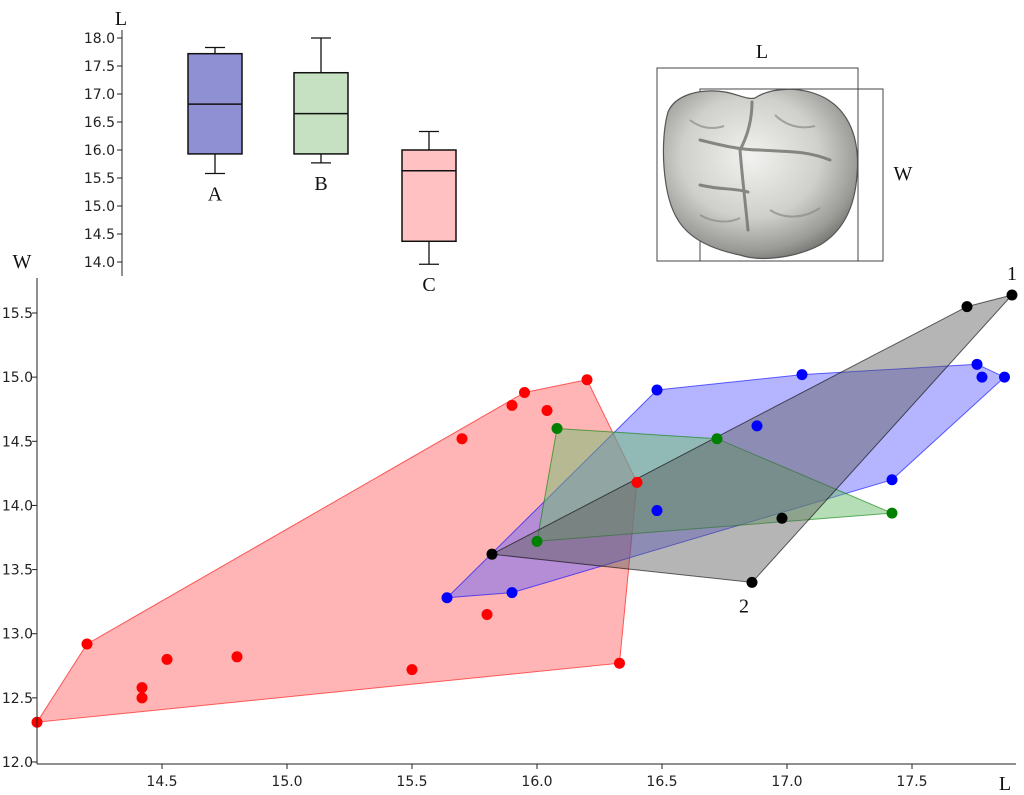 Image resolution: width=1024 pixels, height=795 pixels. What do you see at coordinates (17, 571) in the screenshot?
I see `scatter-y-tick-label: 13.5` at bounding box center [17, 571].